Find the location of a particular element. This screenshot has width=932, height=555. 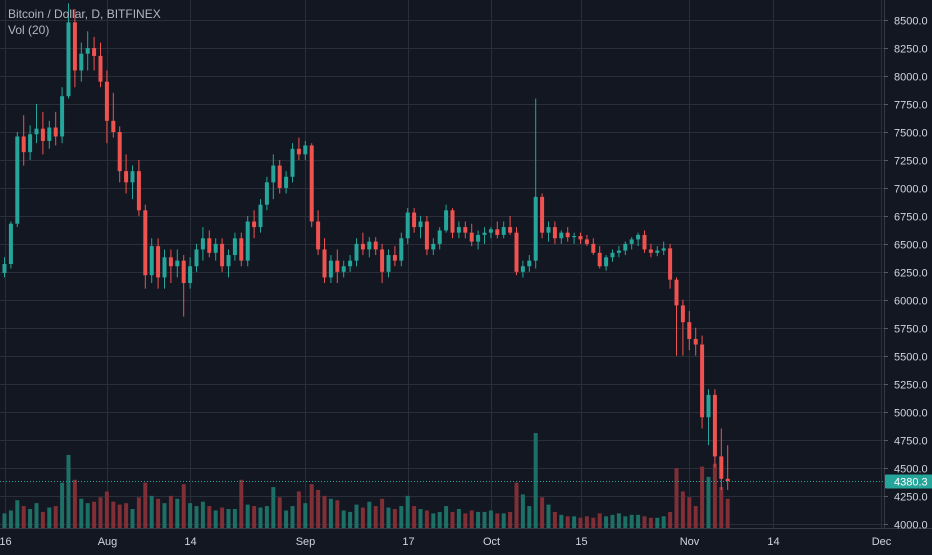

x-tick-label: 17 is located at coordinates (408, 542).